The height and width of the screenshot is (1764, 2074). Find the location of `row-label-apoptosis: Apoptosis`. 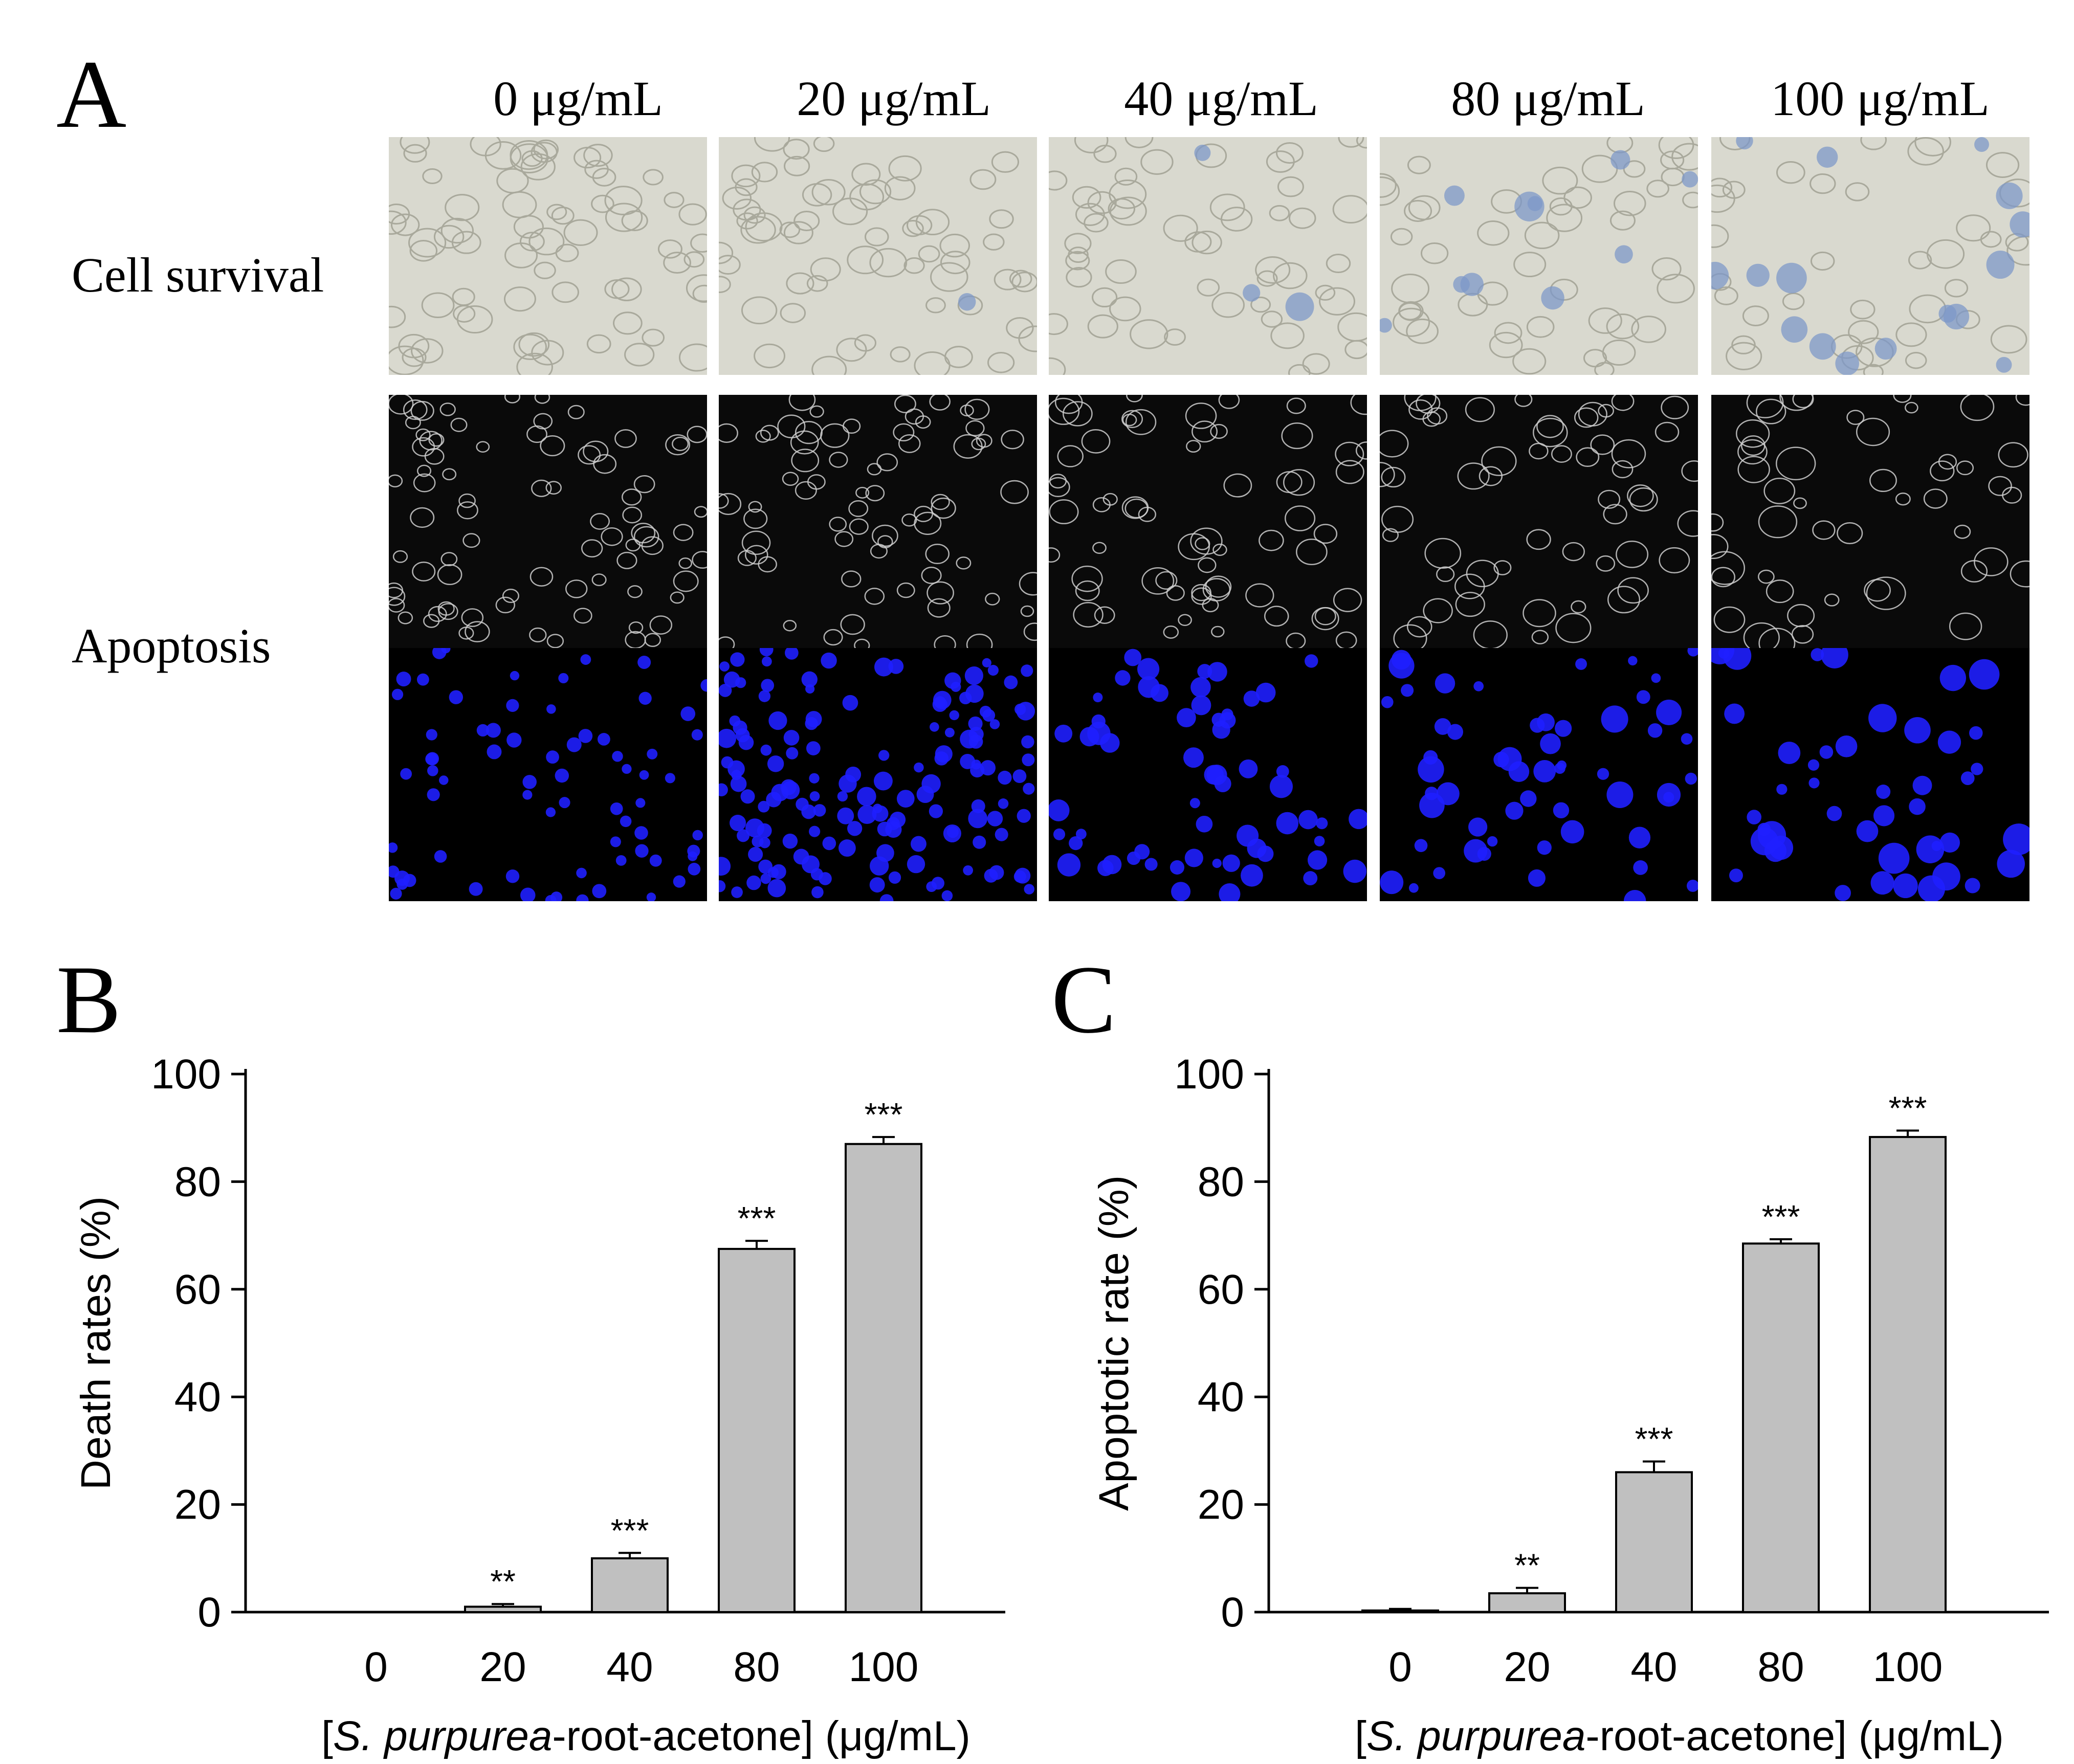

row-label-apoptosis: Apoptosis is located at coordinates (171, 646).